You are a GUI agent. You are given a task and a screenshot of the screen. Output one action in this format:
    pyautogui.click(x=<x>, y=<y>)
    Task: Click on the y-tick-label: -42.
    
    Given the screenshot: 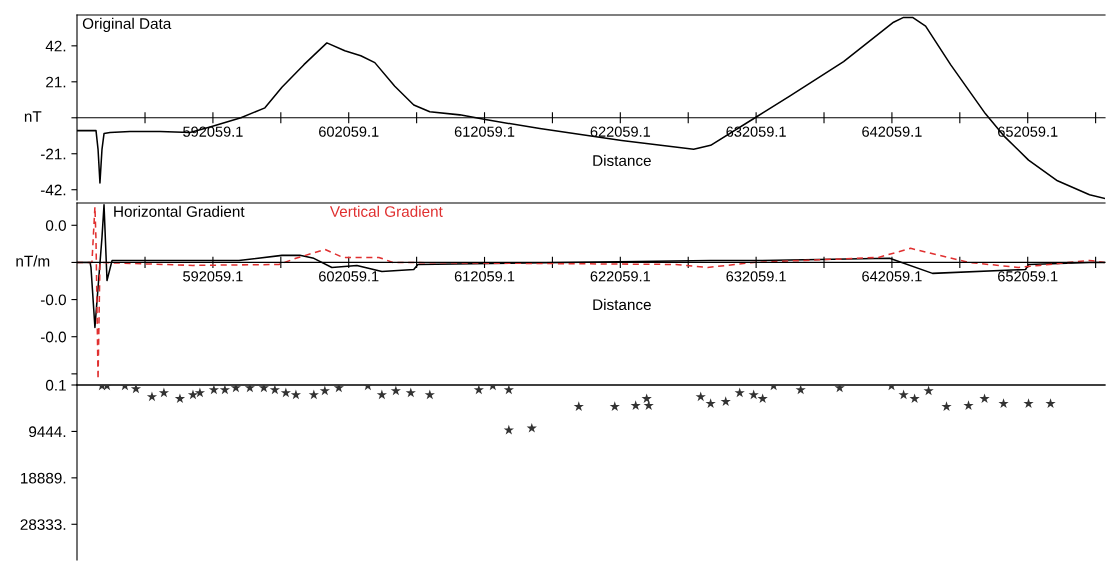 What is the action you would take?
    pyautogui.click(x=53, y=190)
    